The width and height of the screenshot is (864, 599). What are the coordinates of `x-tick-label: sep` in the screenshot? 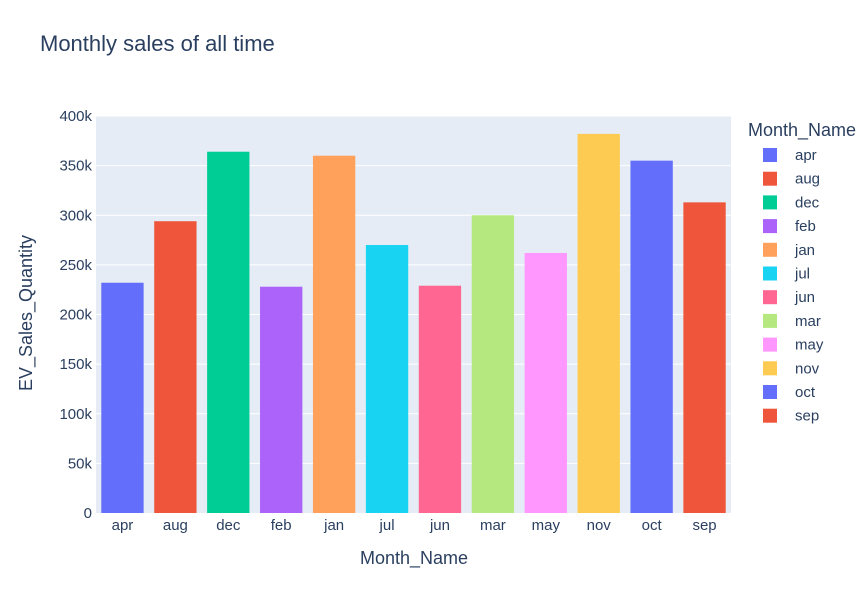 It's located at (704, 525).